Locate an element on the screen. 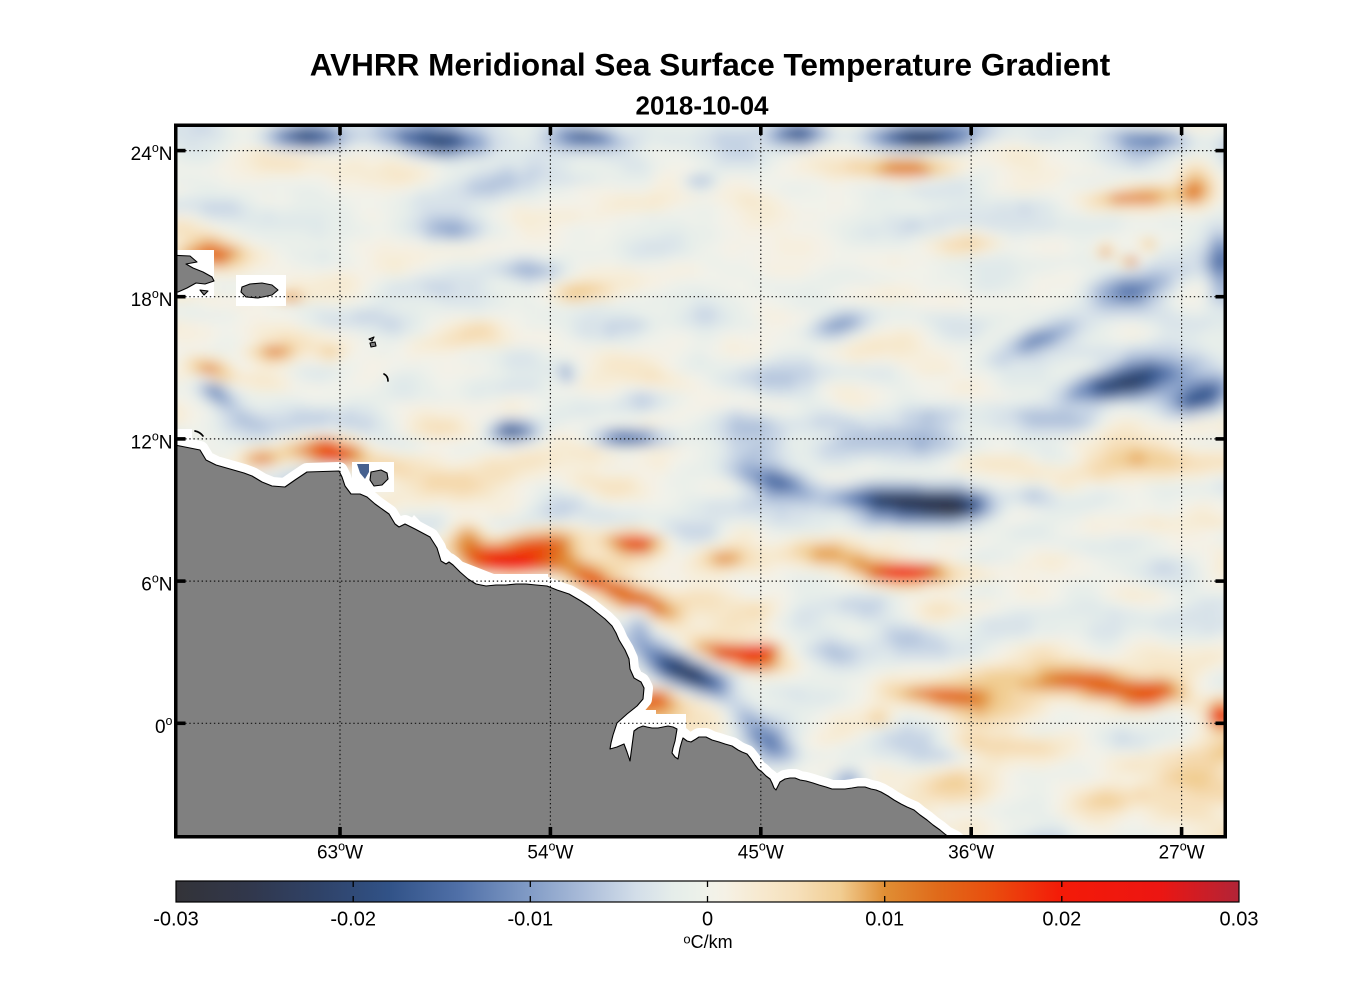  svg-text: -0.03 is located at coordinates (176, 920).